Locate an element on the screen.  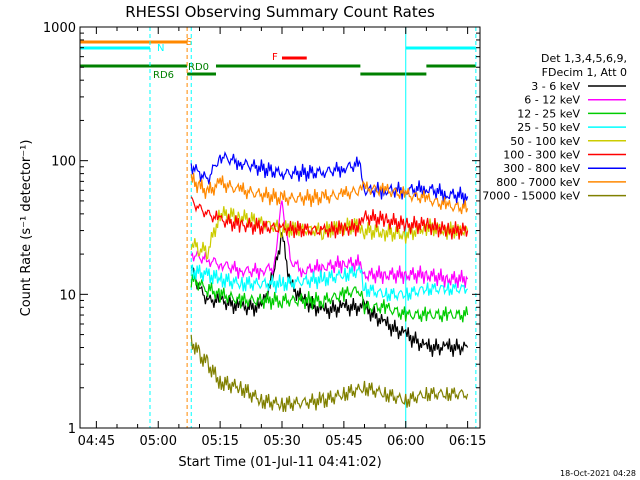
status-bar-label: RD0 is located at coordinates (198, 67).